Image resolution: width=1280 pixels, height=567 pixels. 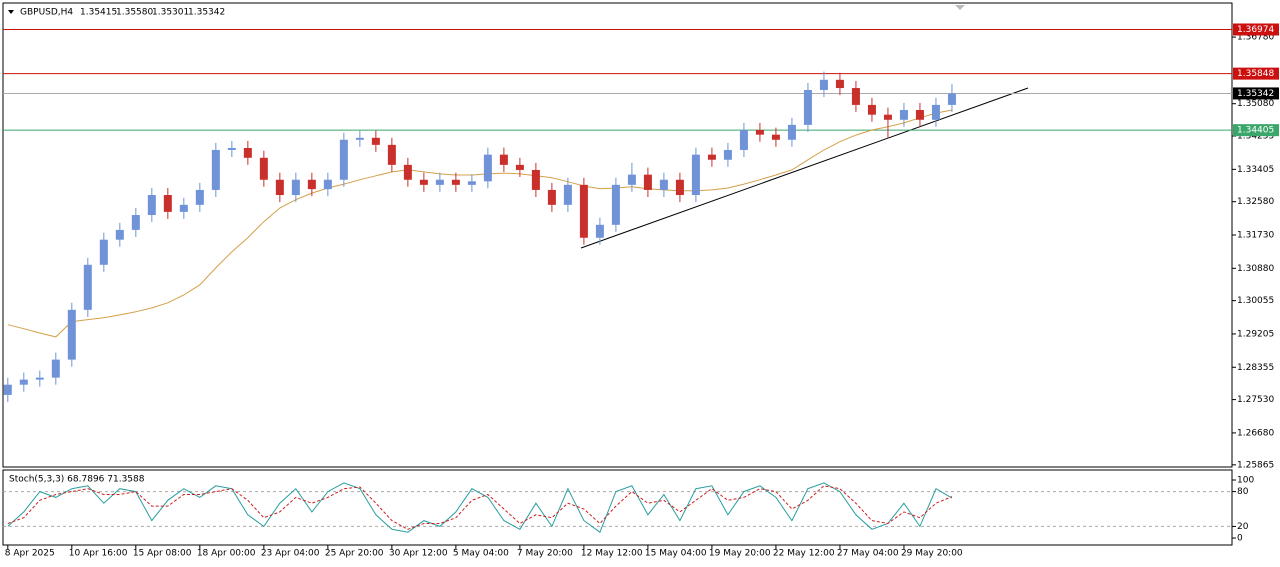 What do you see at coordinates (1255, 137) in the screenshot?
I see `y-tick-label: 1.34255` at bounding box center [1255, 137].